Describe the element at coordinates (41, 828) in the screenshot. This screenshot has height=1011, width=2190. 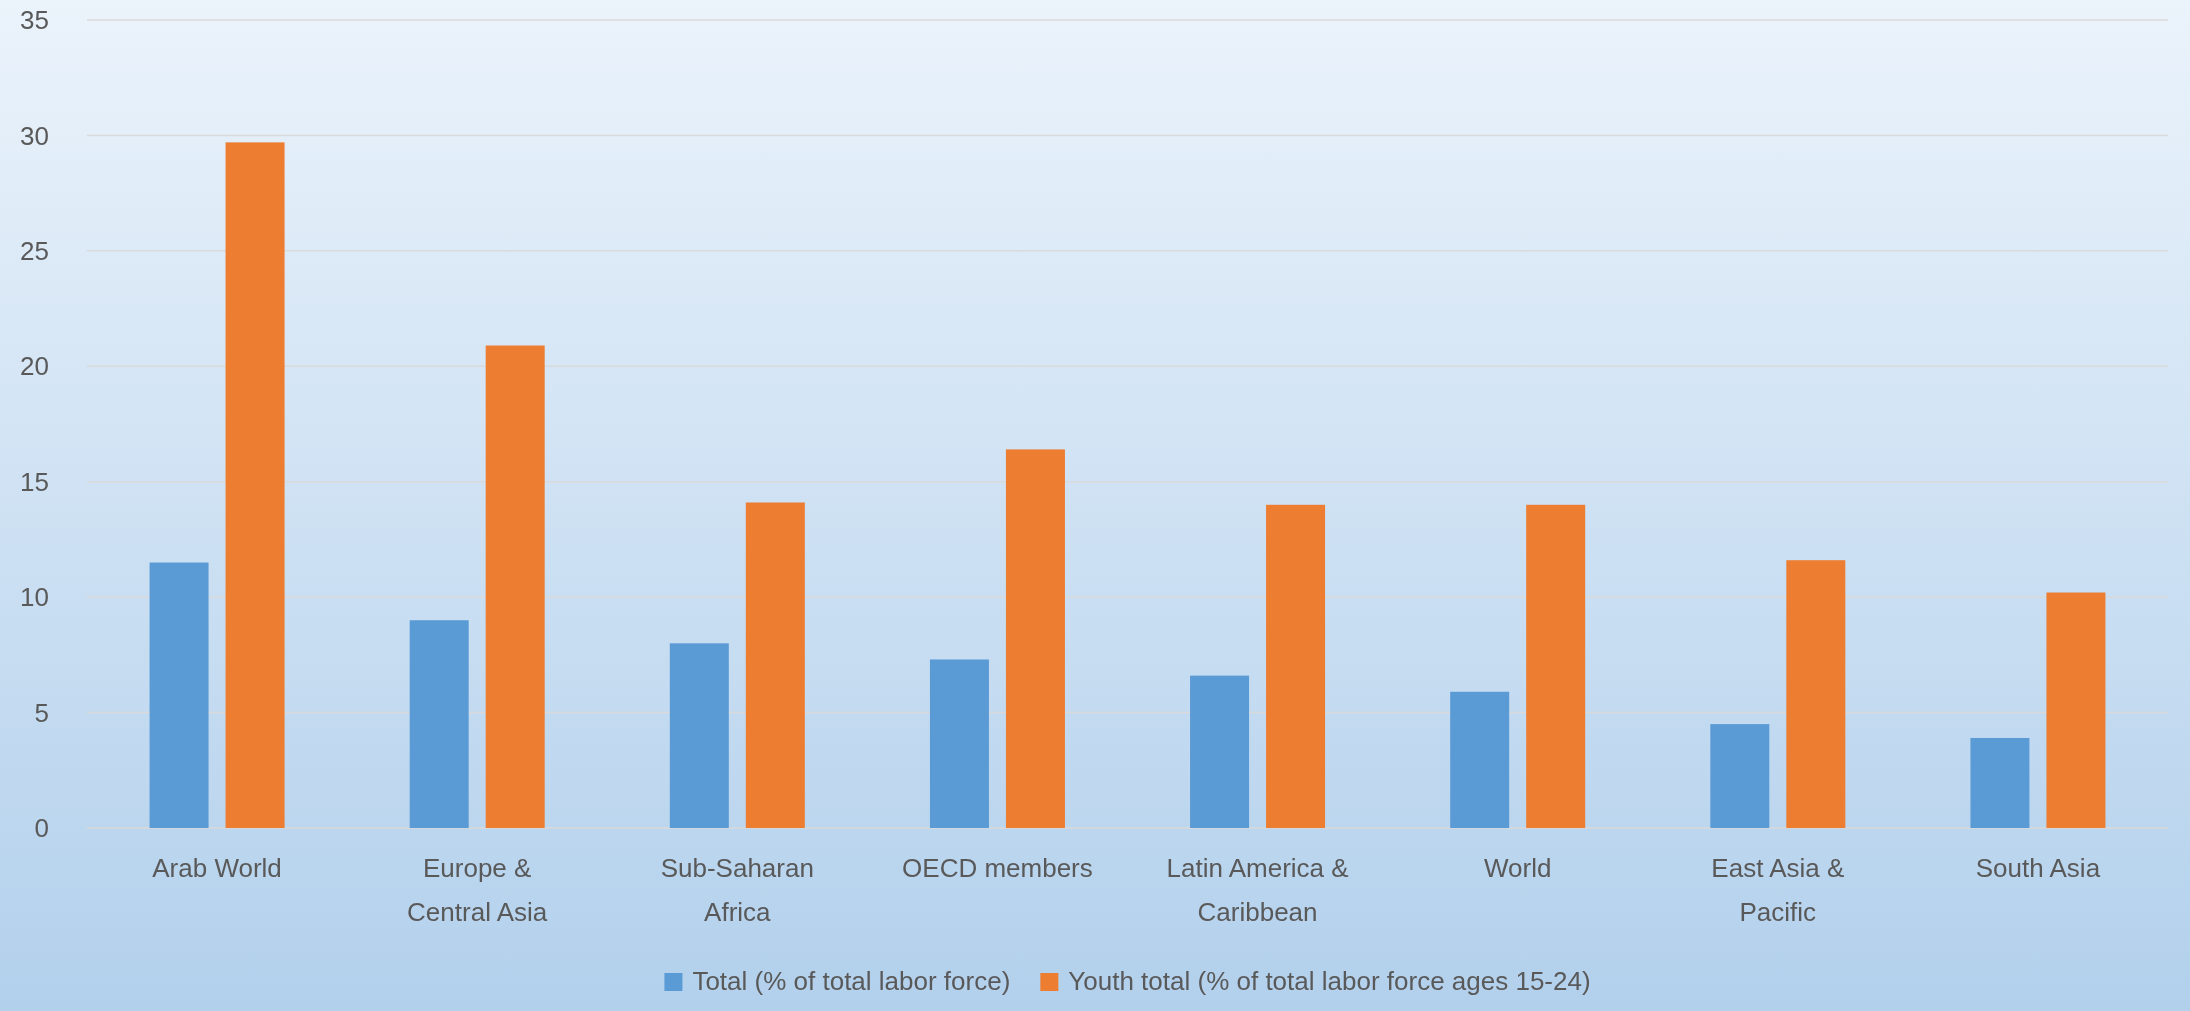
I see `y-tick-label: 0` at that location.